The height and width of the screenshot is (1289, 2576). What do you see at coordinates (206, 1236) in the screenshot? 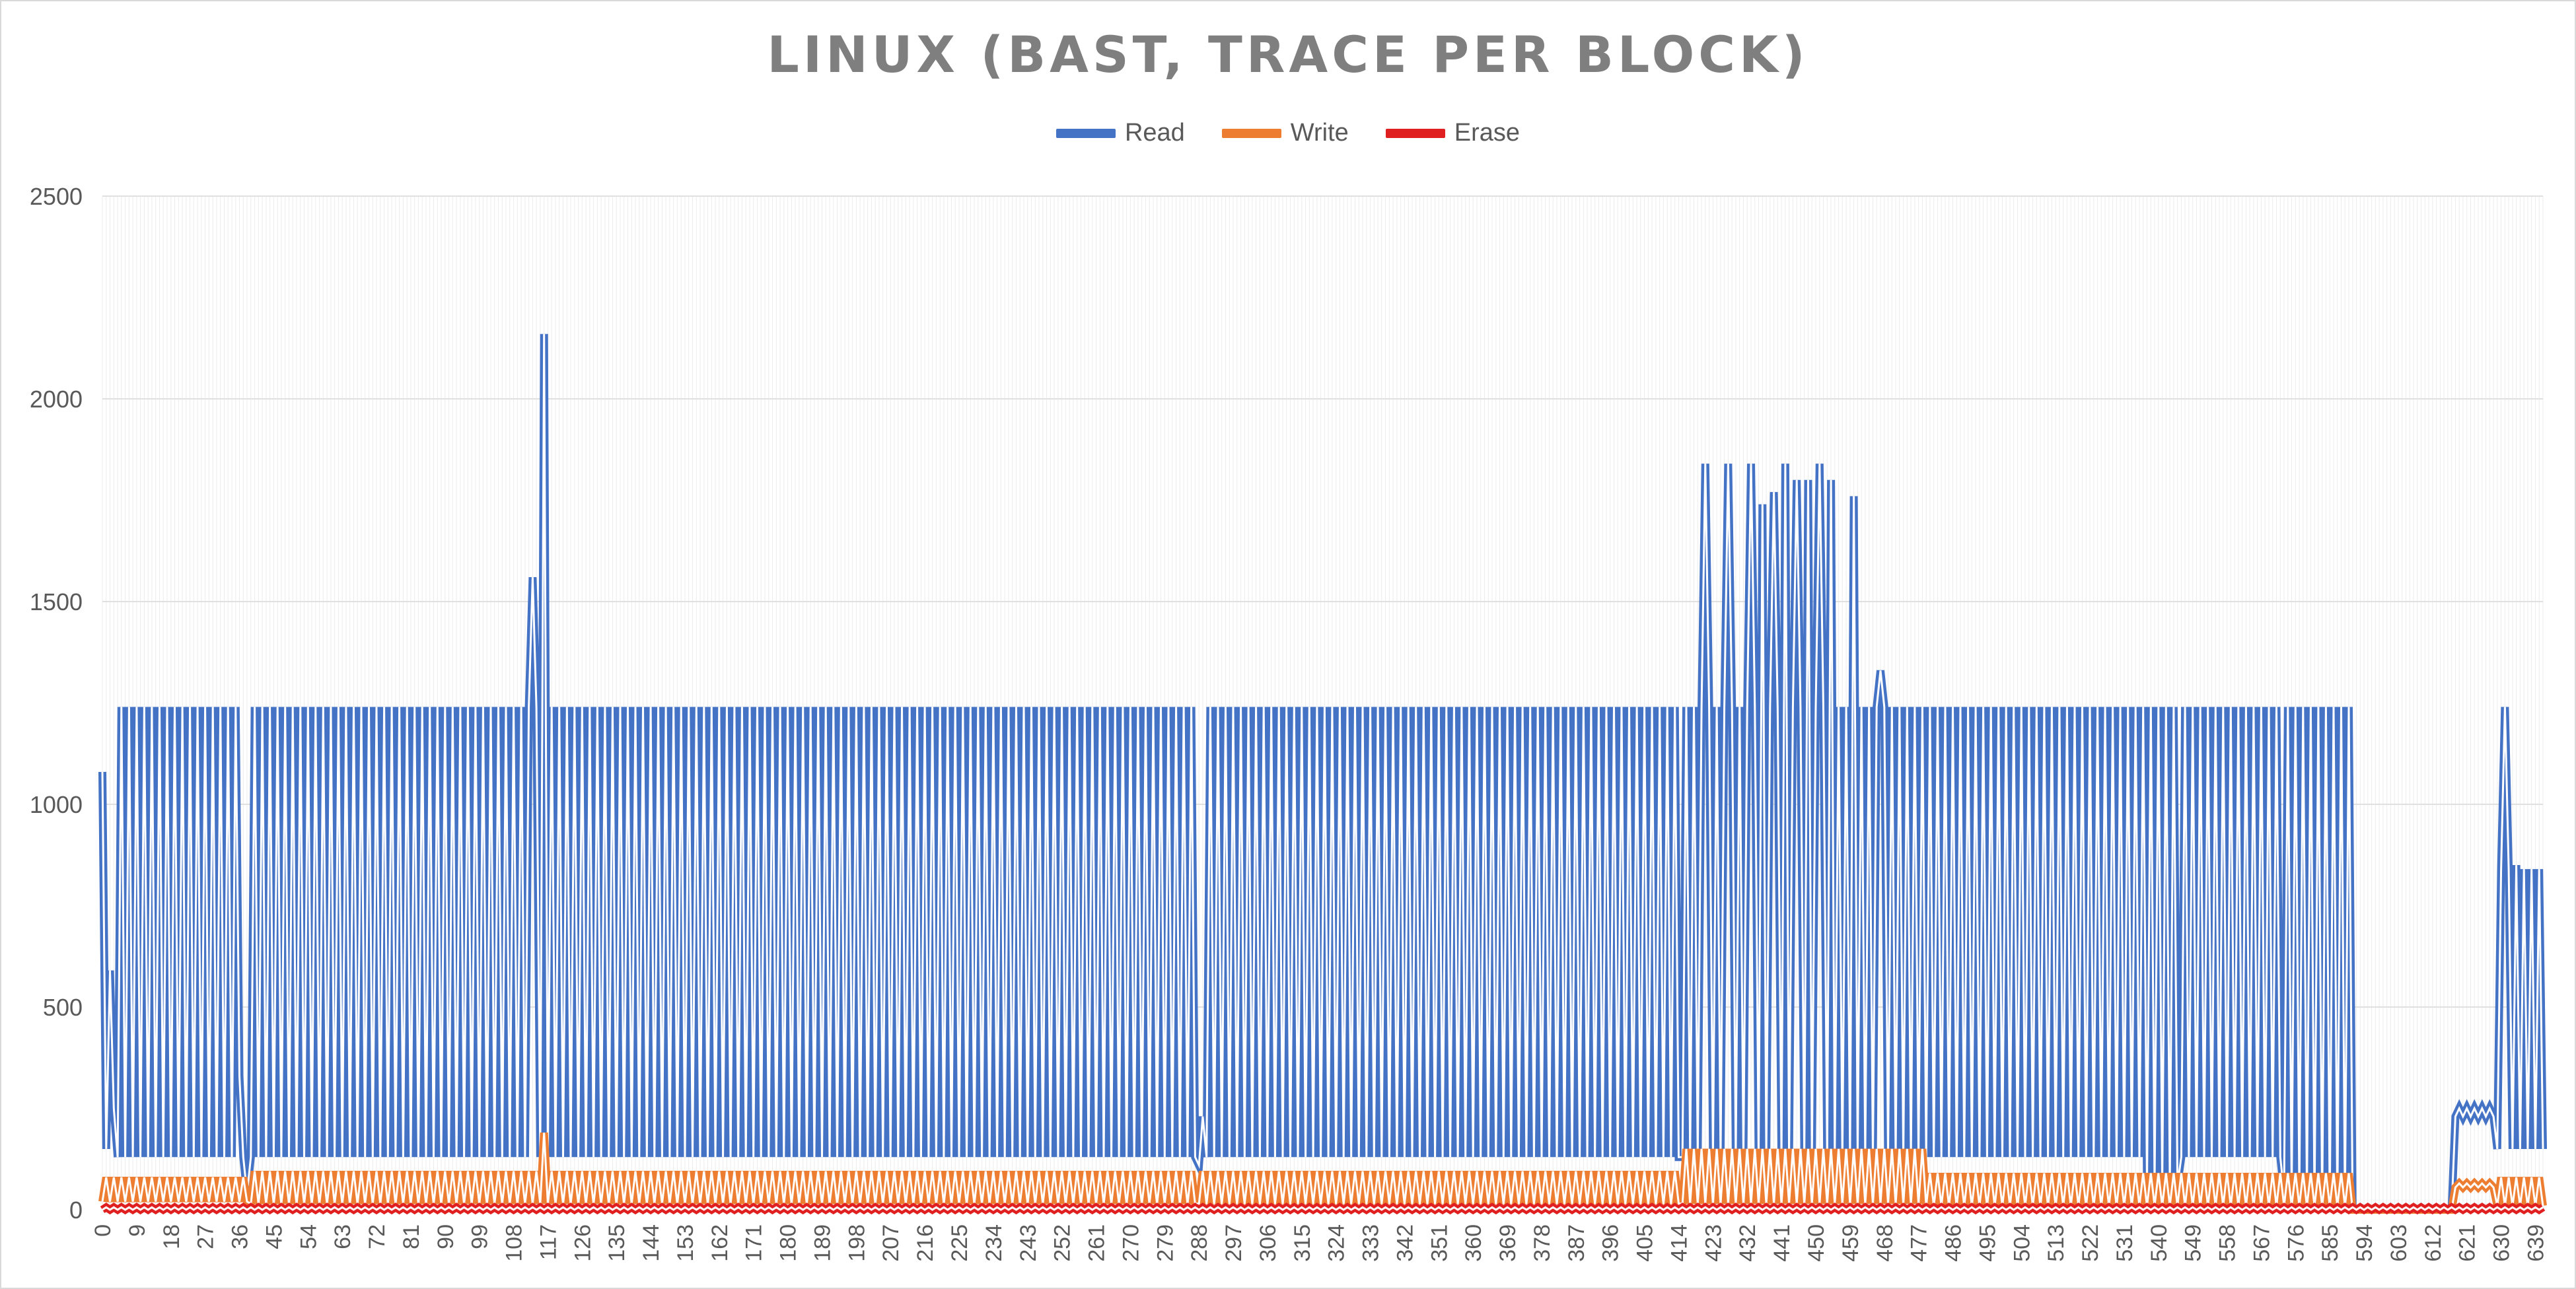
I see `x-tick-label-27: 27` at bounding box center [206, 1236].